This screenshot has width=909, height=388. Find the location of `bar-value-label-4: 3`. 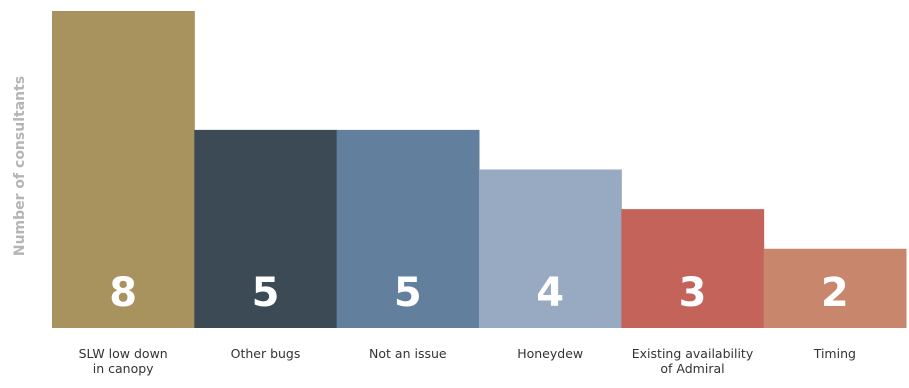

bar-value-label-4: 3 is located at coordinates (693, 293).